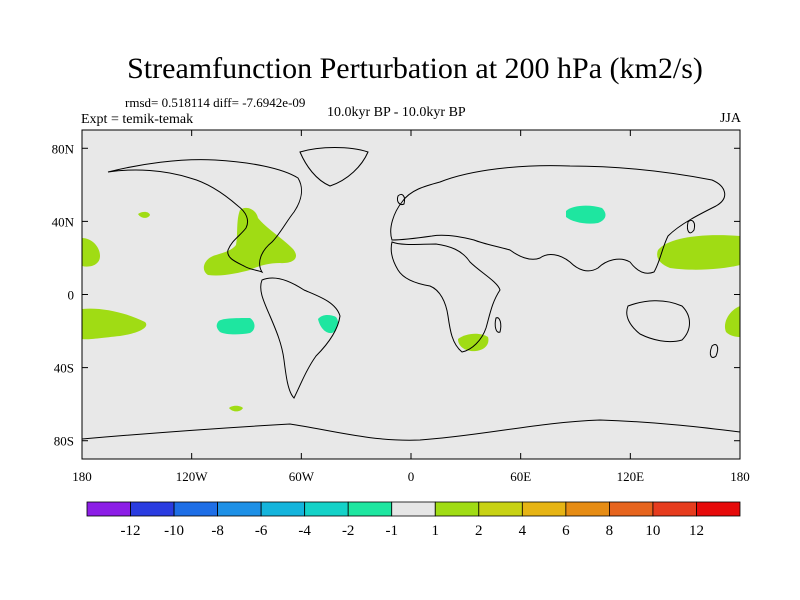 The height and width of the screenshot is (600, 800). Describe the element at coordinates (631, 476) in the screenshot. I see `x-tick-label: 120E` at that location.